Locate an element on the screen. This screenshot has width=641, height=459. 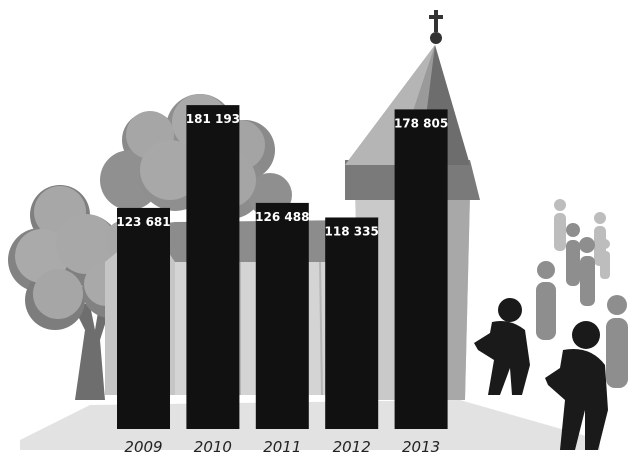
category-label-2012: 2012 is located at coordinates (352, 447).